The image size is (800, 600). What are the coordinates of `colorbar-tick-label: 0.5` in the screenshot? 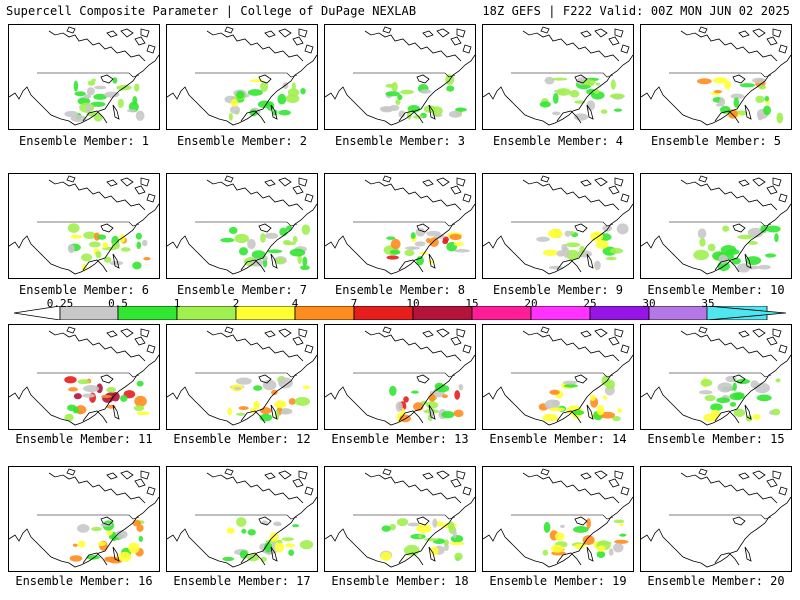 It's located at (118, 303).